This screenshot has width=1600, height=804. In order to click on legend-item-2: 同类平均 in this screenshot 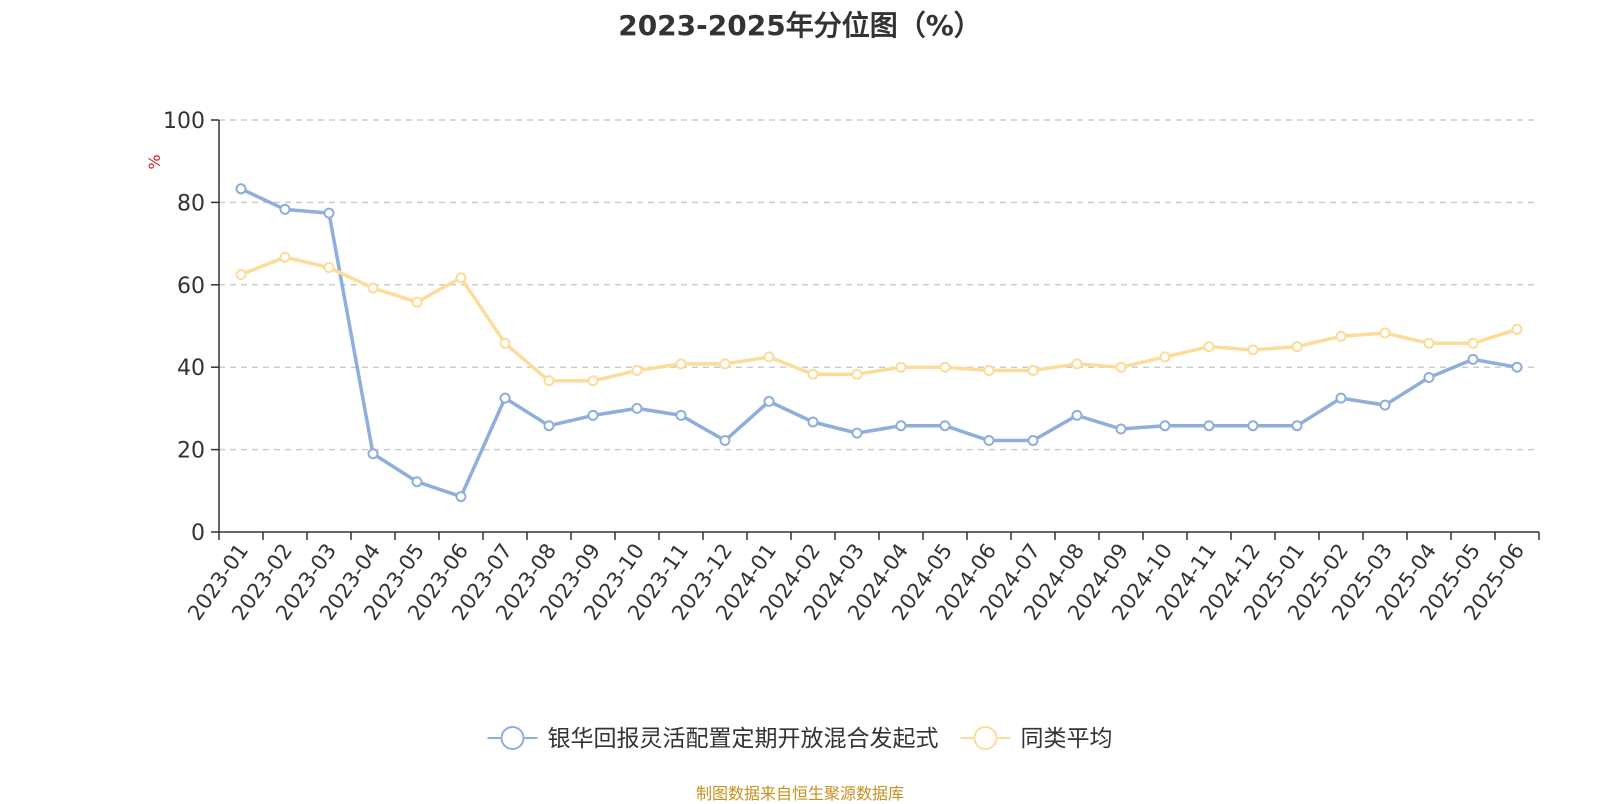, I will do `click(1036, 739)`.